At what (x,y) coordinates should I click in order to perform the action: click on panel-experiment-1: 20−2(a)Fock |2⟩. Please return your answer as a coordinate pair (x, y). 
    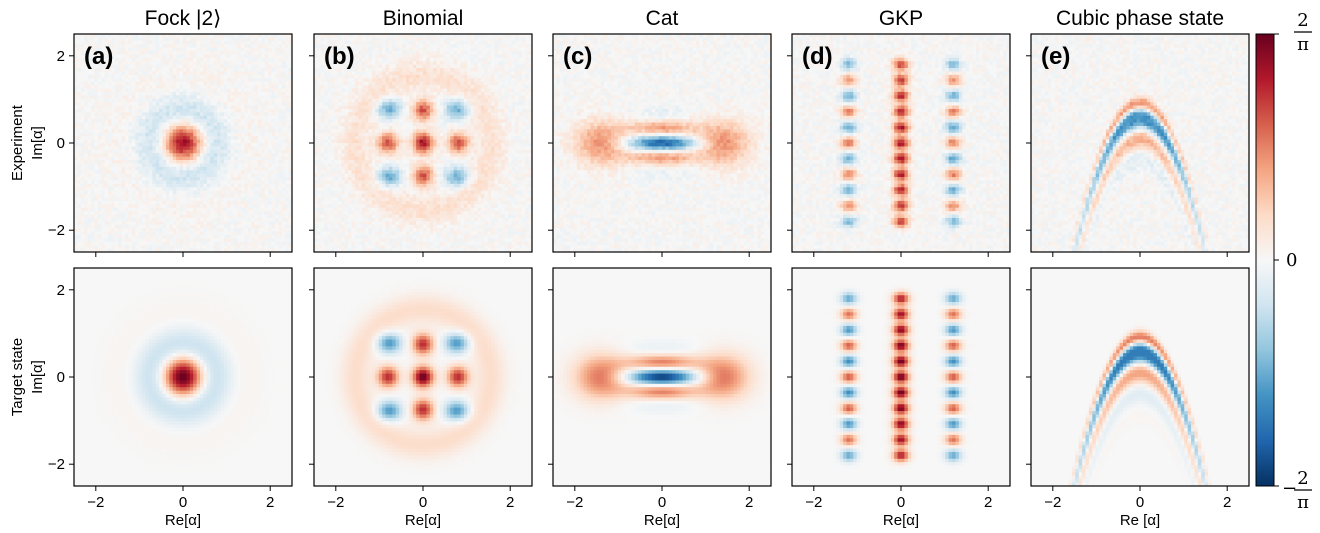
    Looking at the image, I should click on (170, 132).